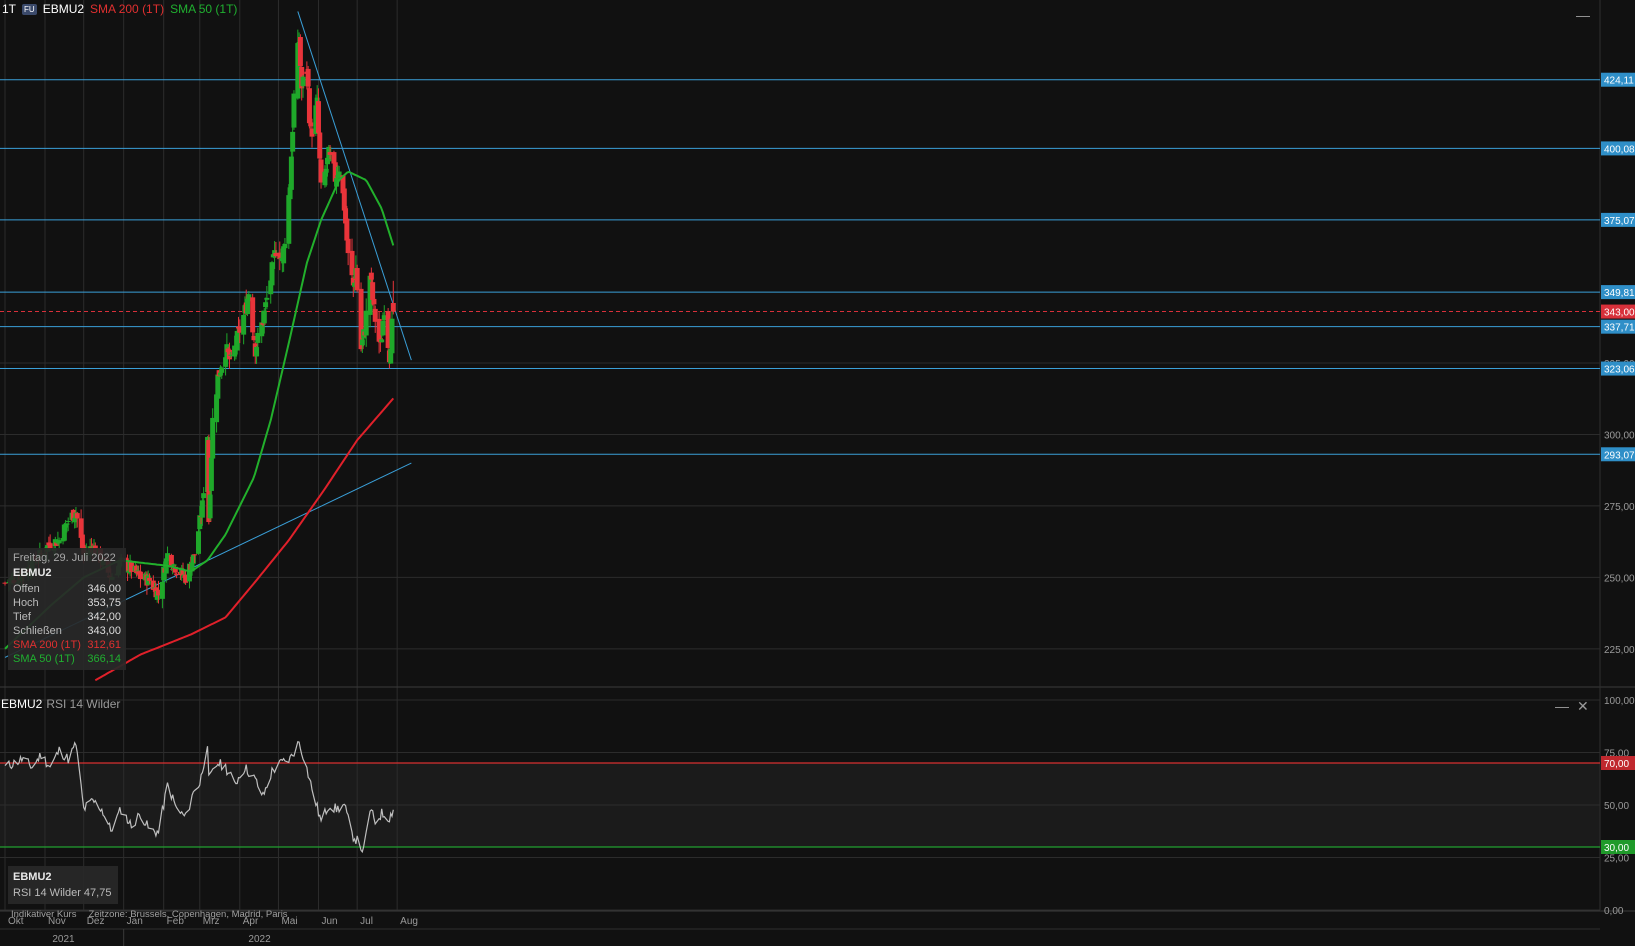 The width and height of the screenshot is (1635, 946). What do you see at coordinates (1618, 311) in the screenshot?
I see `current-price-tag-bg` at bounding box center [1618, 311].